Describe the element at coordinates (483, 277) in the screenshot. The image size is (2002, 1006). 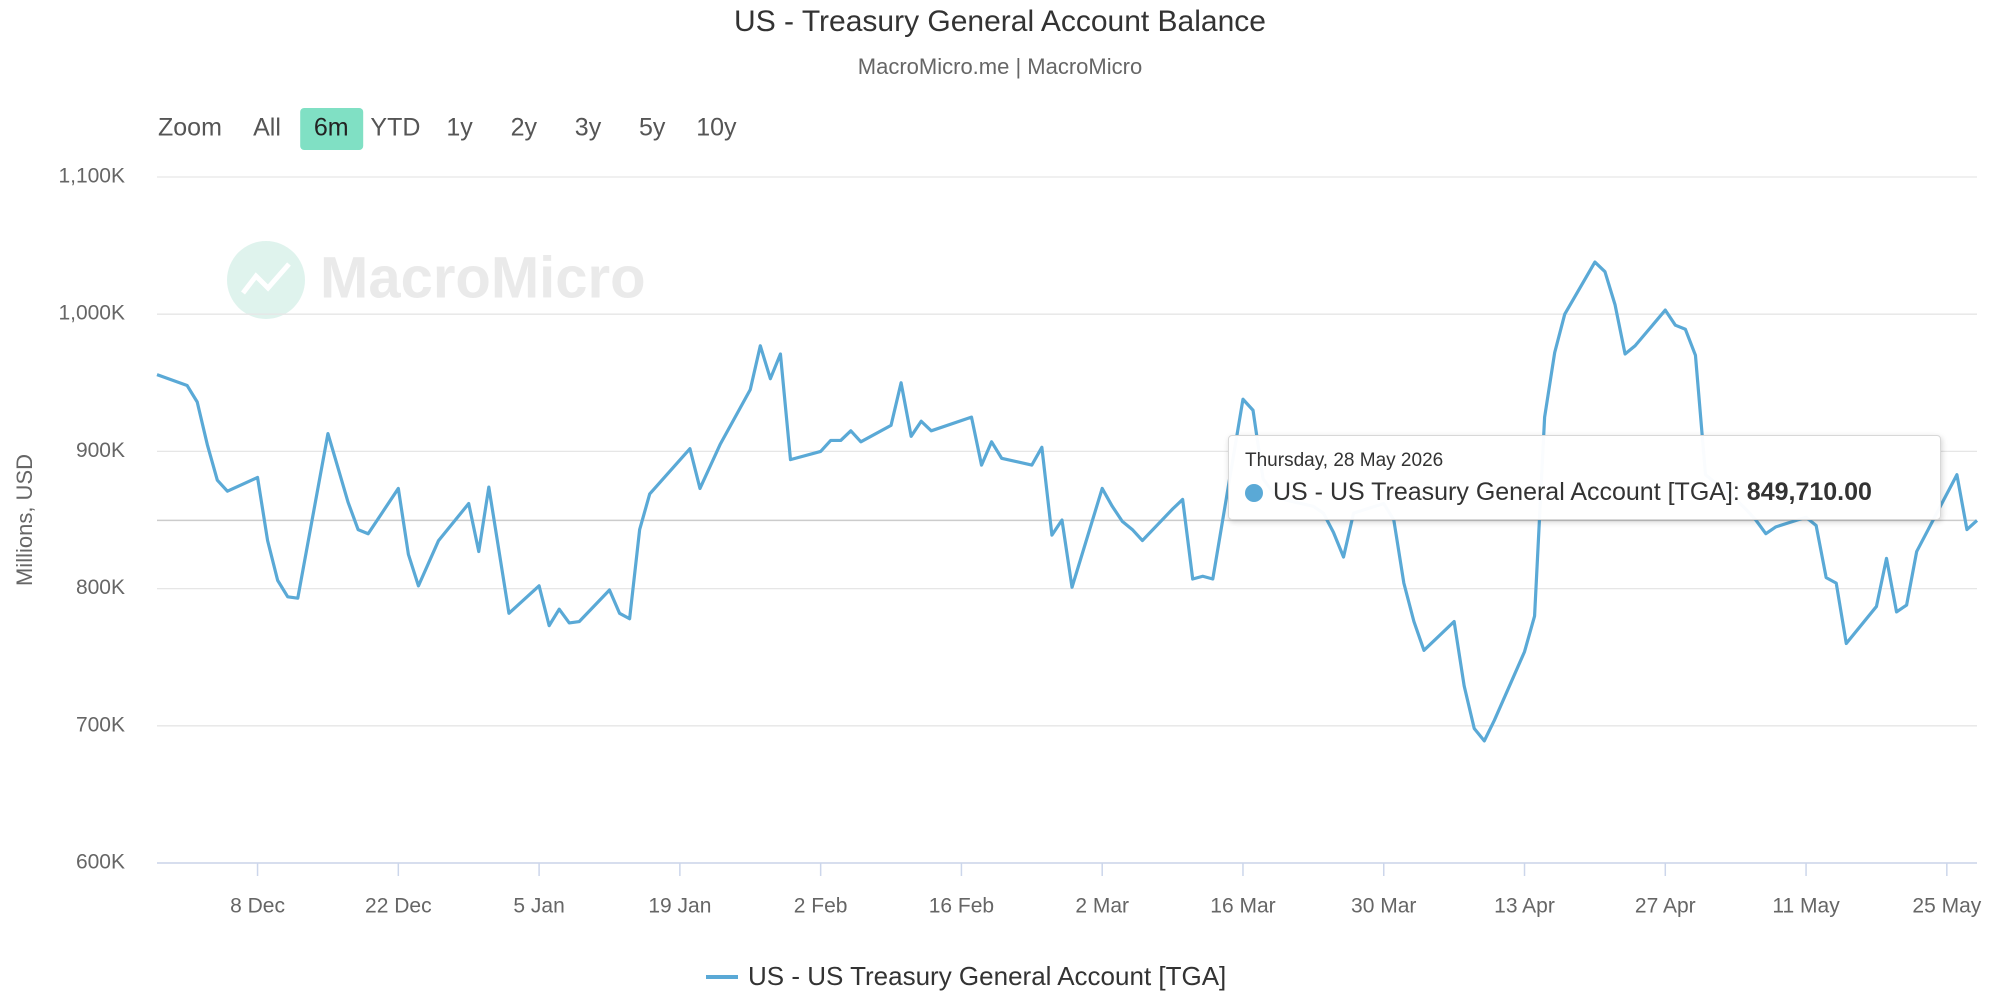
I see `watermark-text: MacroMicro` at that location.